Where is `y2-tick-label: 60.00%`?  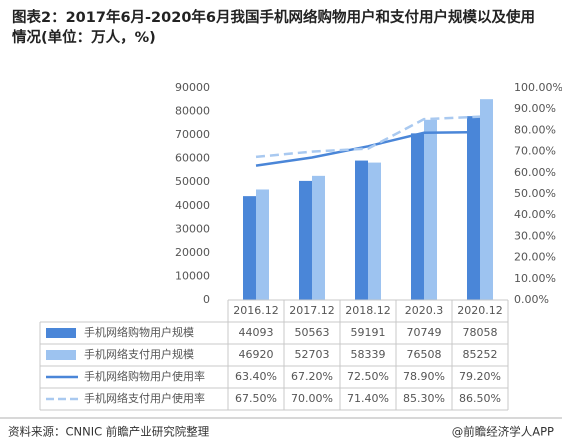
y2-tick-label: 60.00% is located at coordinates (535, 172).